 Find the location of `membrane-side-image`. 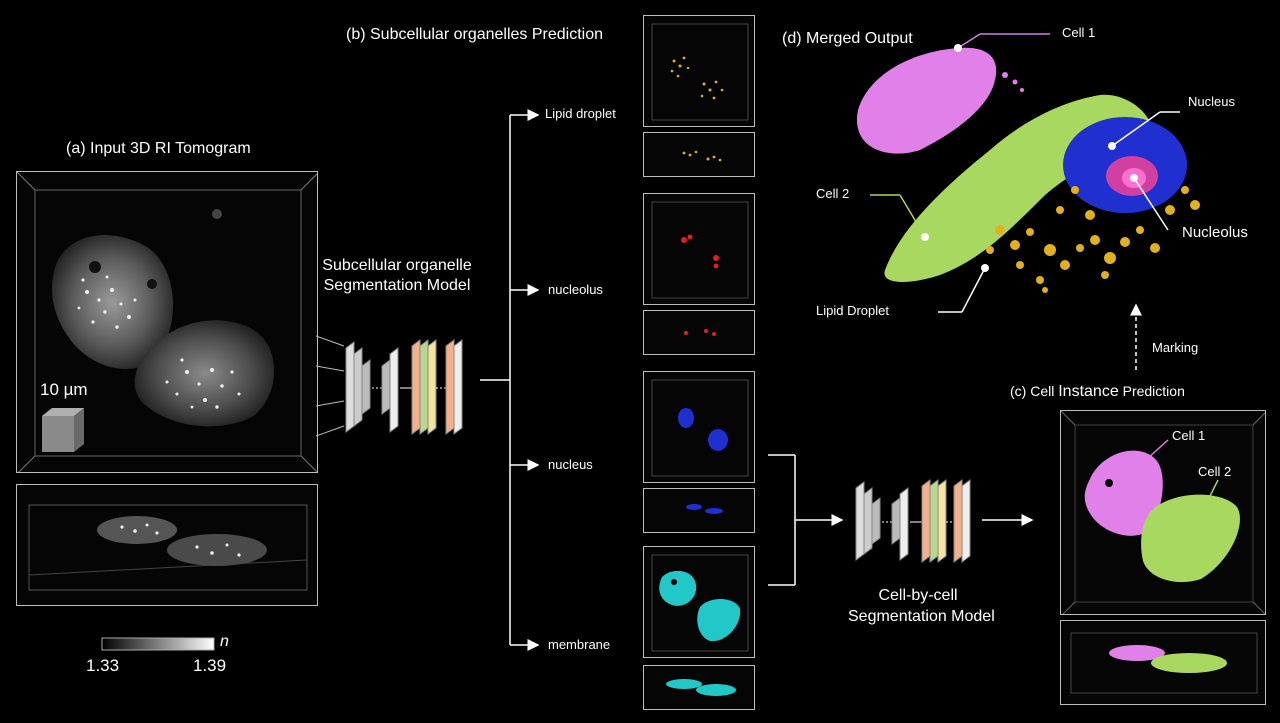

membrane-side-image is located at coordinates (701, 687).